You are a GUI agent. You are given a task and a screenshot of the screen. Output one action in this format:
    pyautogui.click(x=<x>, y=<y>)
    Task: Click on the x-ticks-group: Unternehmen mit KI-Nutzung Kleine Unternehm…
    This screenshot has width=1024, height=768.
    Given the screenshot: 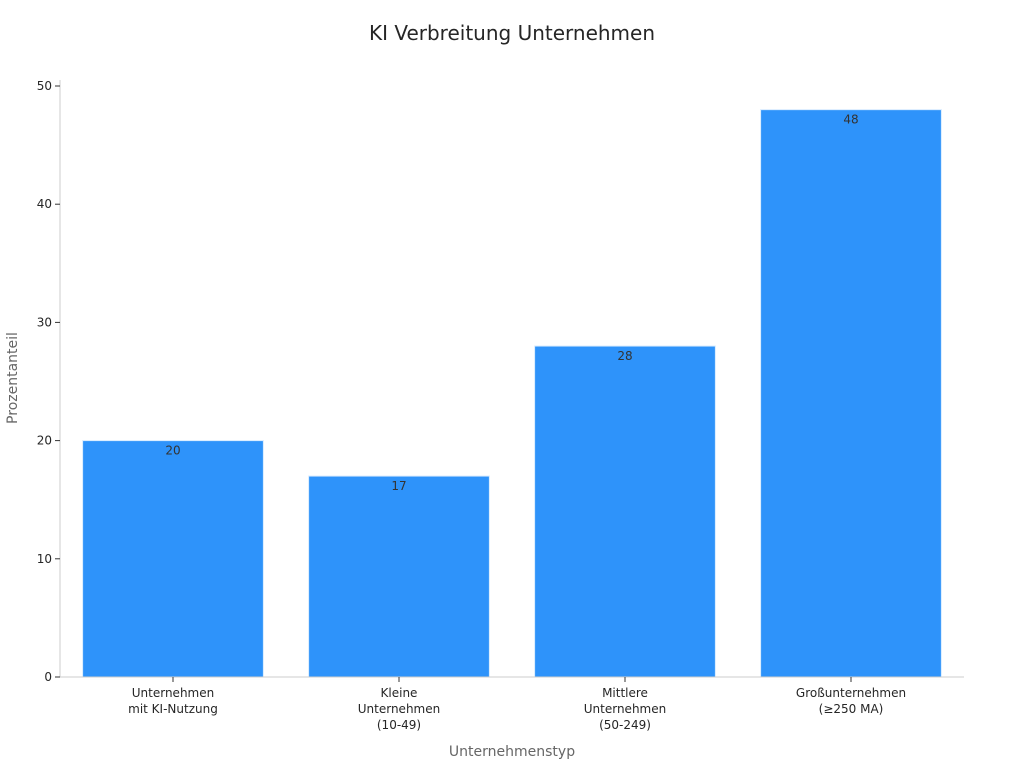 What is the action you would take?
    pyautogui.click(x=517, y=704)
    